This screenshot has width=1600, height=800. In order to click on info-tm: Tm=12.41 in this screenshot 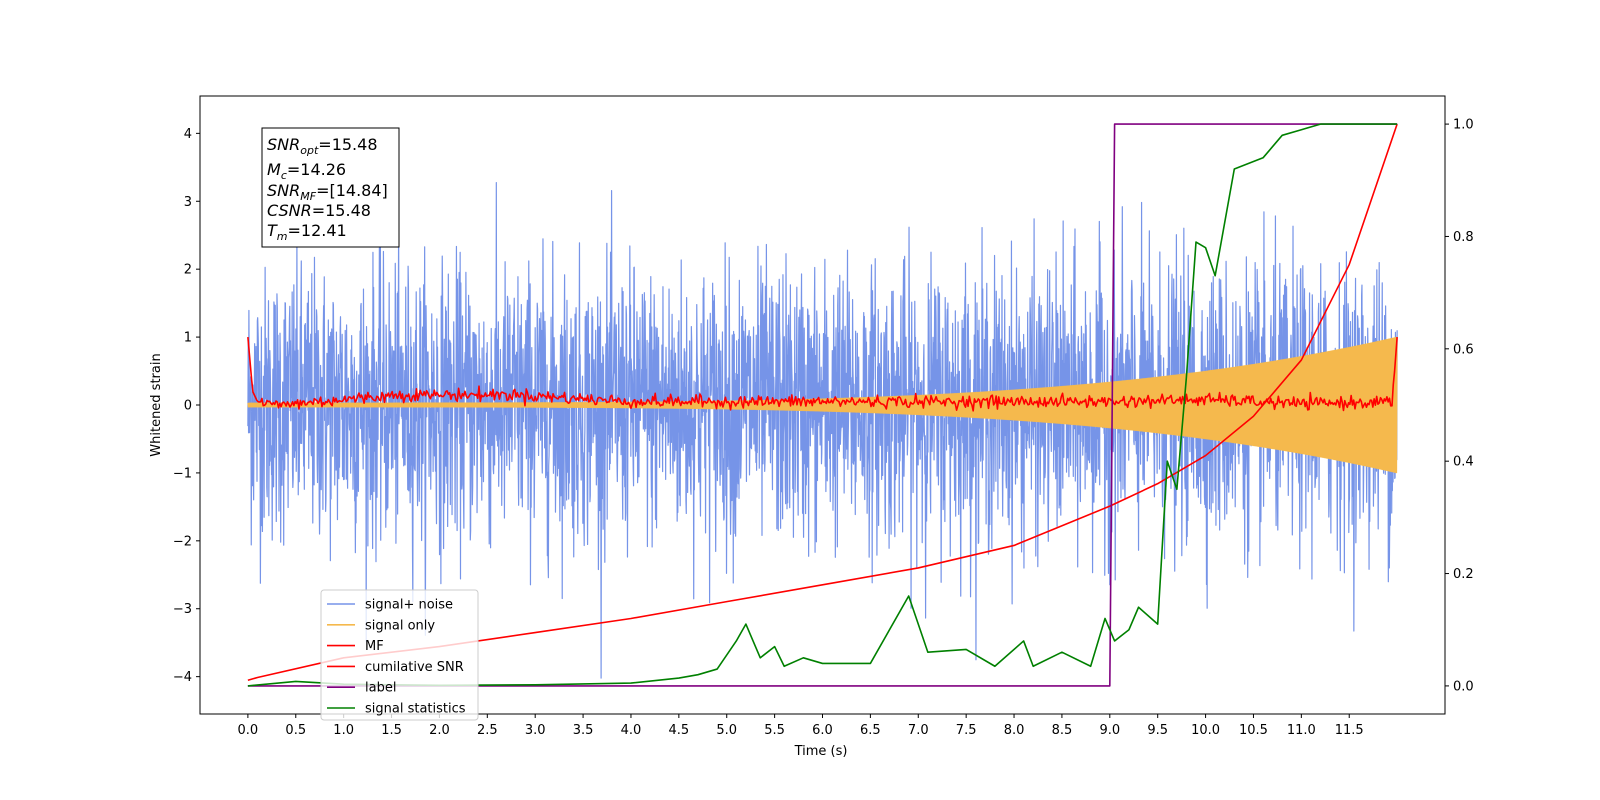, I will do `click(307, 232)`.